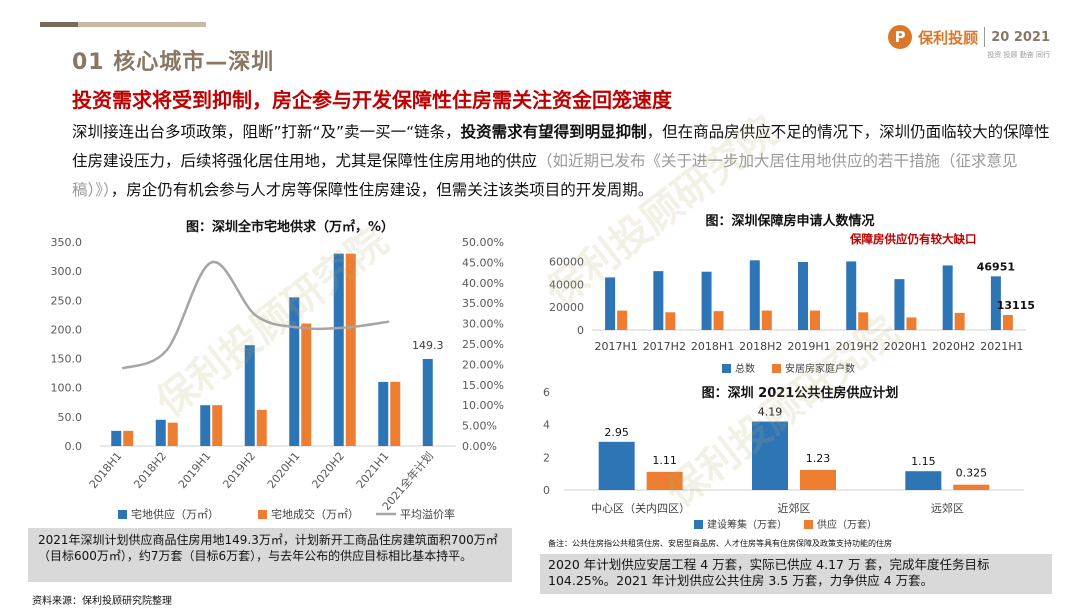 Image resolution: width=1080 pixels, height=608 pixels. Describe the element at coordinates (483, 303) in the screenshot. I see `y-right-tick-label: 35.00%` at that location.